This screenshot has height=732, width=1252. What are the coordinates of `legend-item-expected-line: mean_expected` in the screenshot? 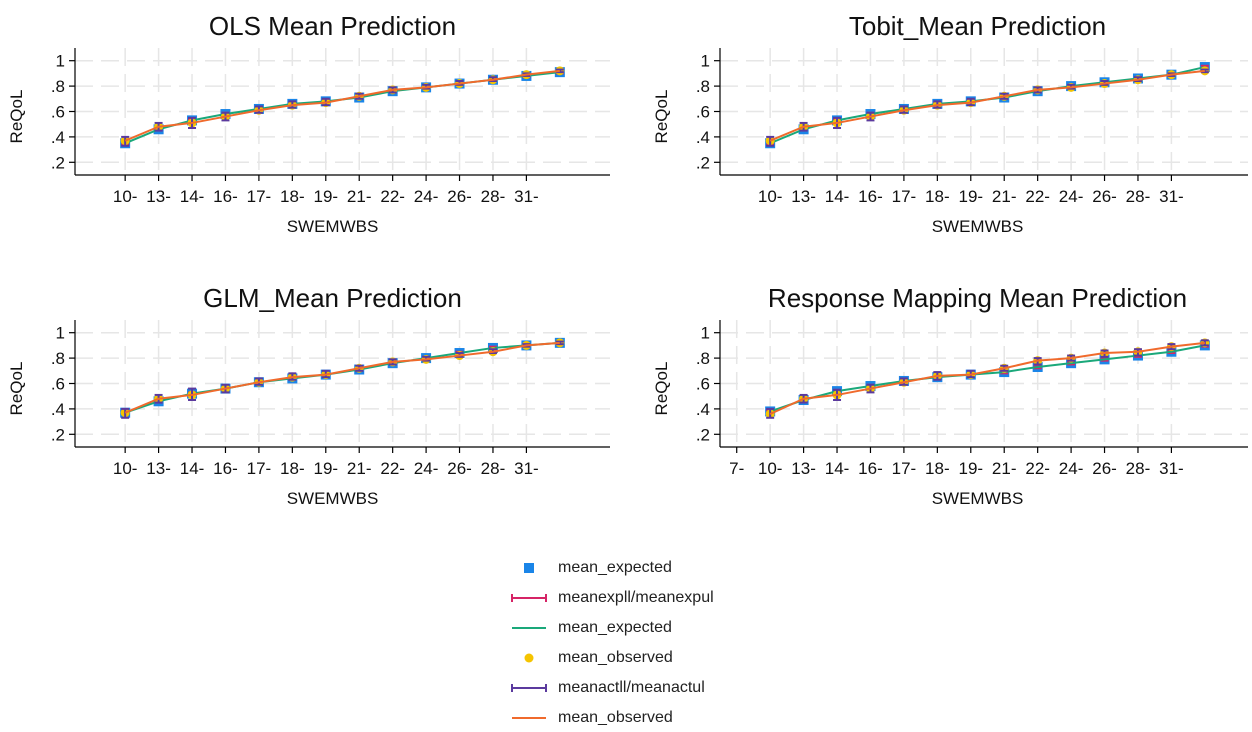 It's located at (660, 628).